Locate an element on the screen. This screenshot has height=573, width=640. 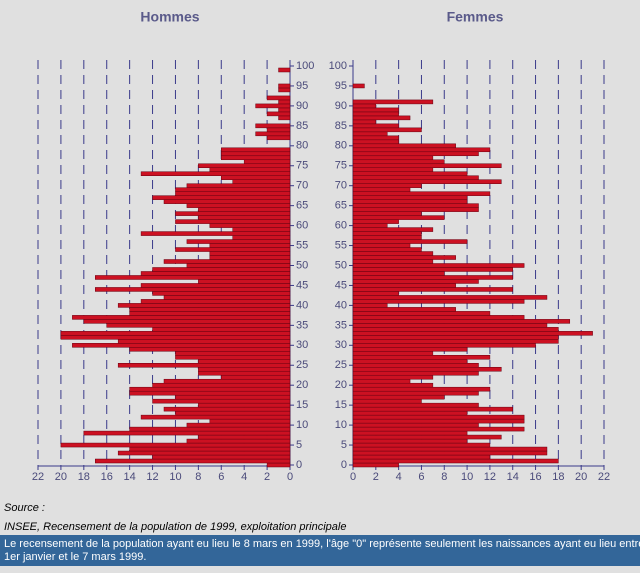
y-tick-label: 0 is located at coordinates (299, 465).